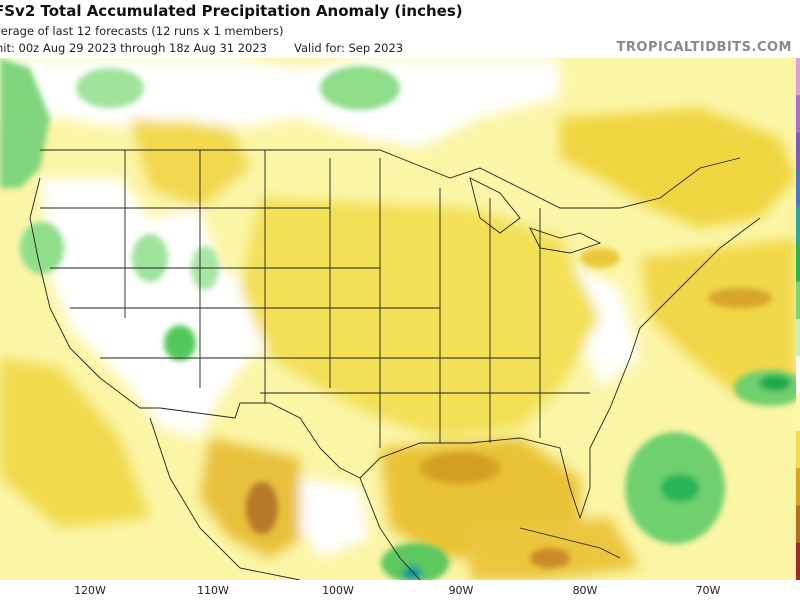  I want to click on longitude-tick-label: 70W, so click(708, 590).